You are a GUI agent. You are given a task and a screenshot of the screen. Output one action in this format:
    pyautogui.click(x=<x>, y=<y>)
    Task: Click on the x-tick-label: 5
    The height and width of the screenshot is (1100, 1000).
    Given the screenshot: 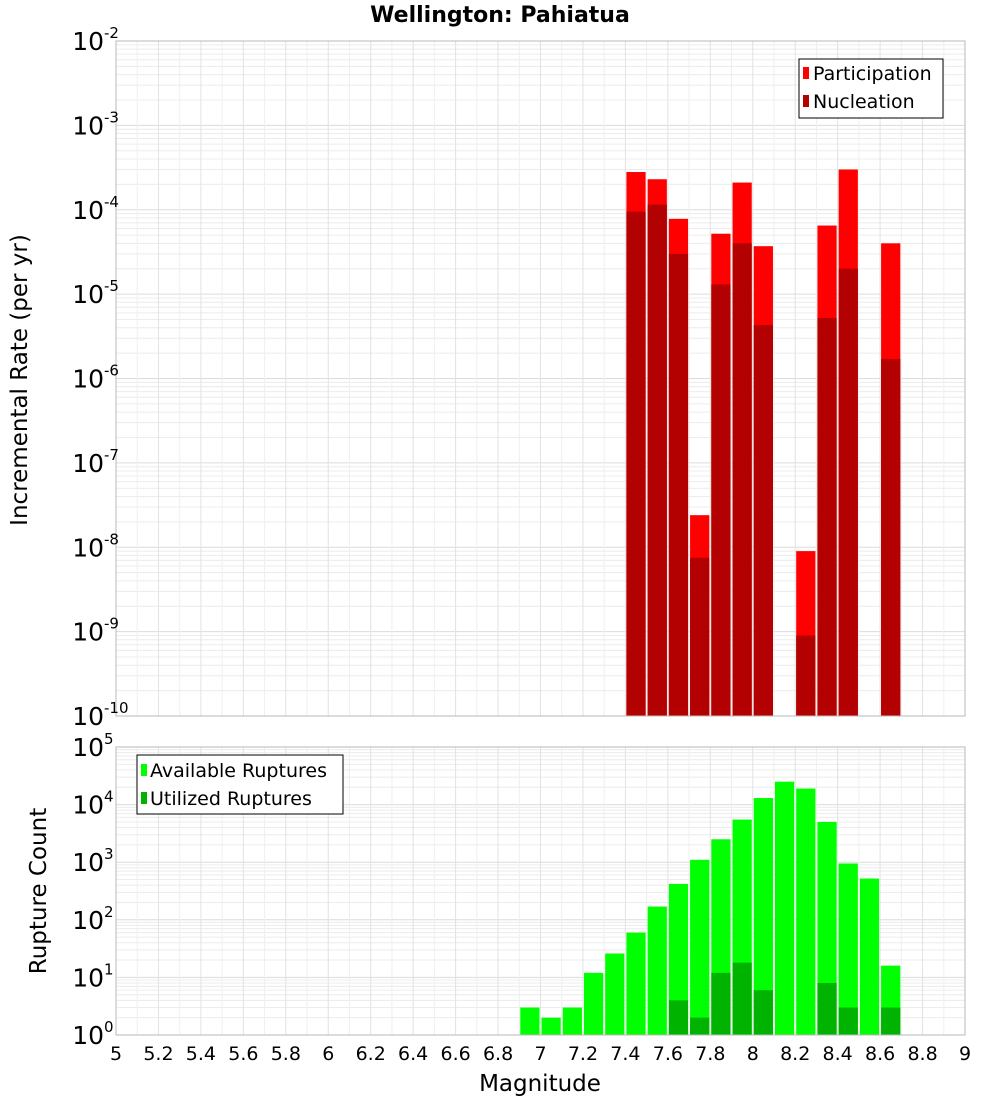 What is the action you would take?
    pyautogui.click(x=116, y=1054)
    